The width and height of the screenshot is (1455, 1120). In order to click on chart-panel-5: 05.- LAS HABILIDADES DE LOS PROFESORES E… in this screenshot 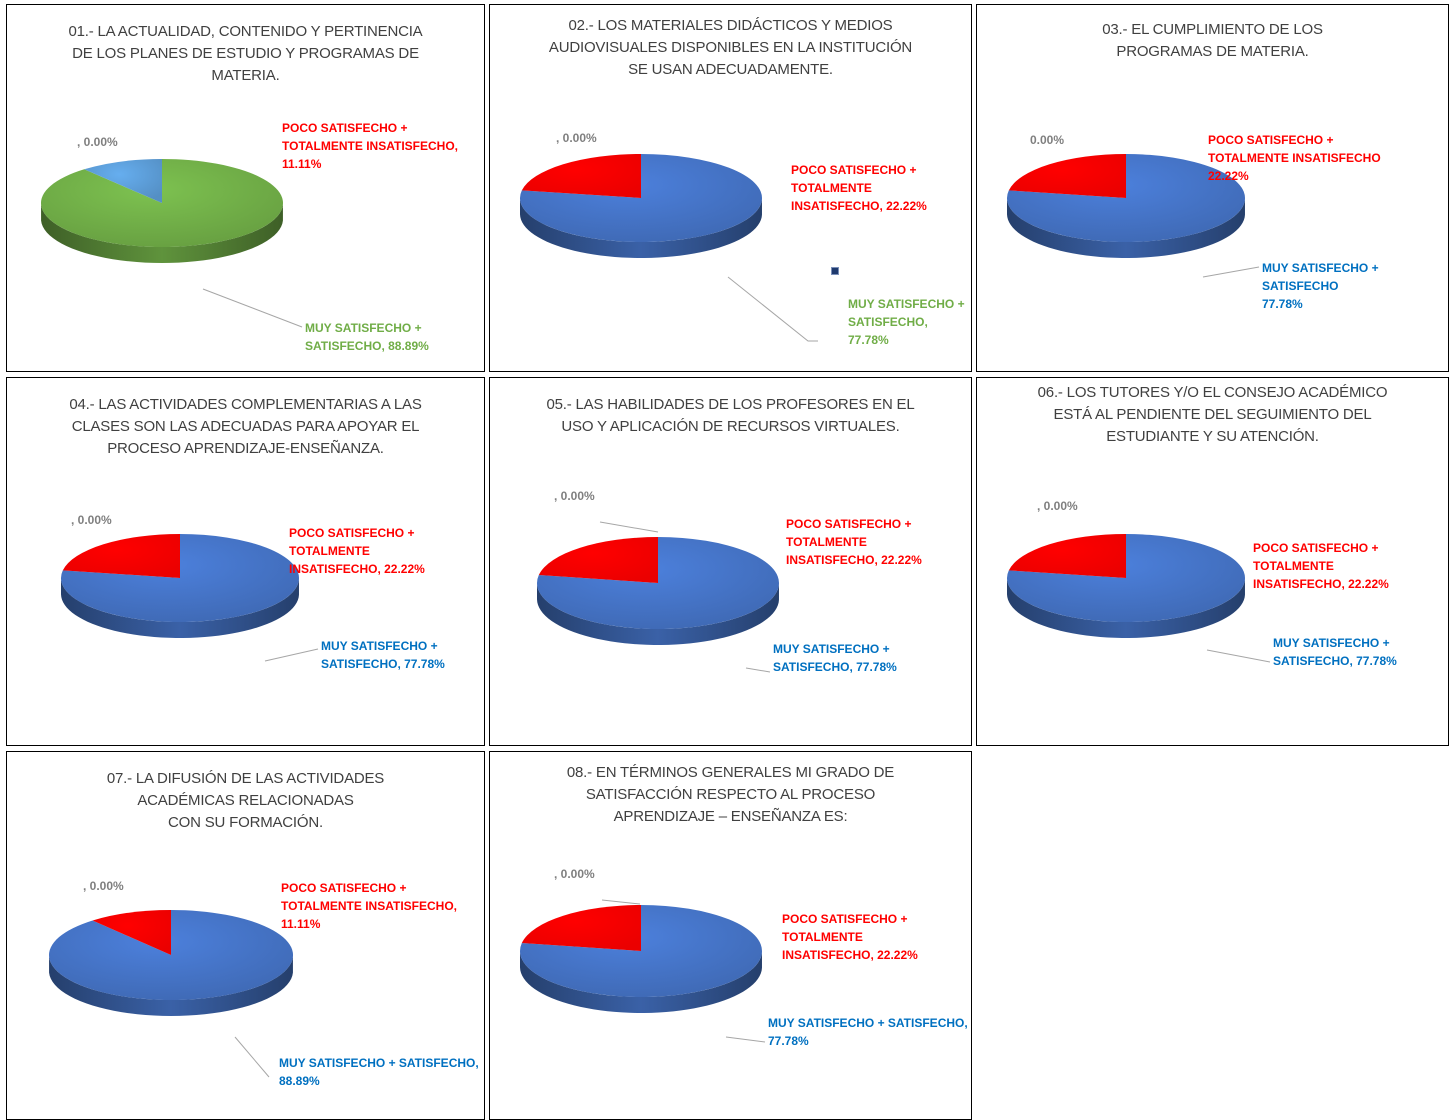, I will do `click(730, 561)`.